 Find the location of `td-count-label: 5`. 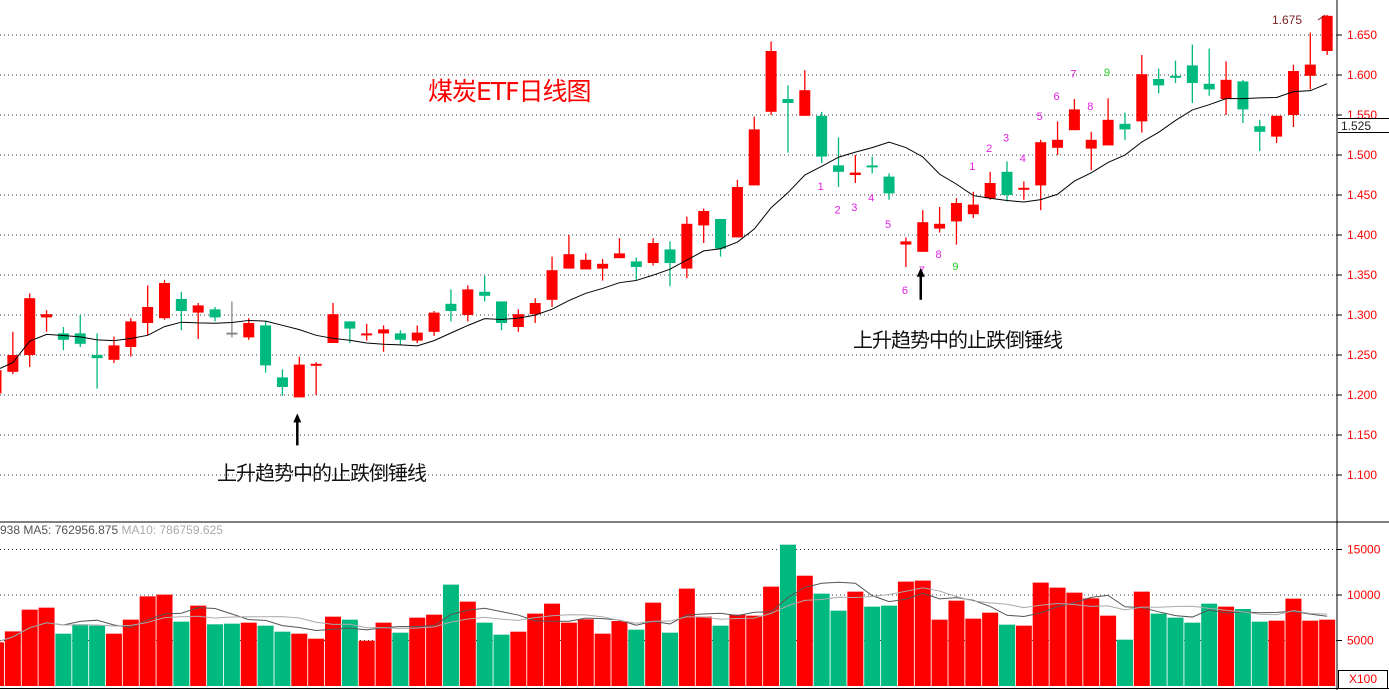

td-count-label: 5 is located at coordinates (888, 225).